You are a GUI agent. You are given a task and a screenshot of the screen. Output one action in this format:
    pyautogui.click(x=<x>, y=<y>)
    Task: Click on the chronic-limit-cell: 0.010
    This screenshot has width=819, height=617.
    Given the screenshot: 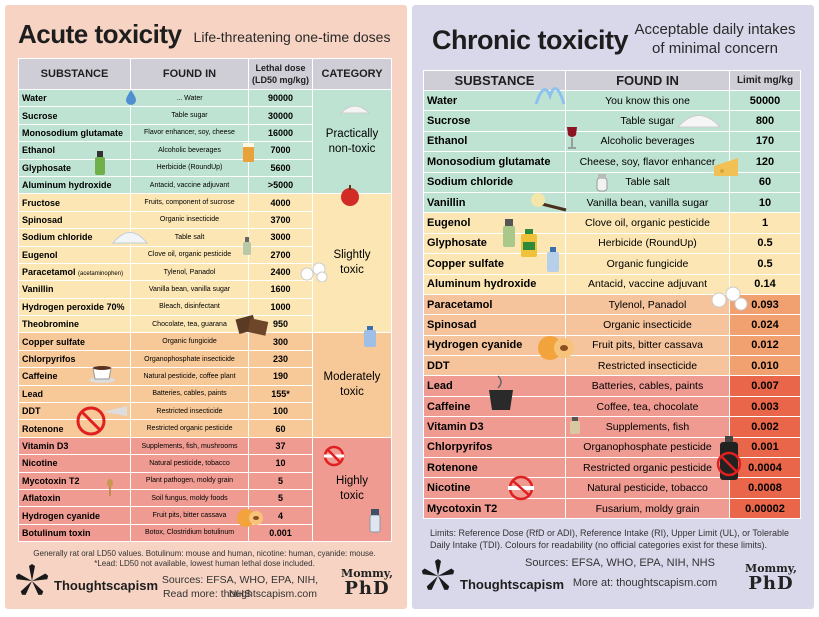 What is the action you would take?
    pyautogui.click(x=765, y=366)
    